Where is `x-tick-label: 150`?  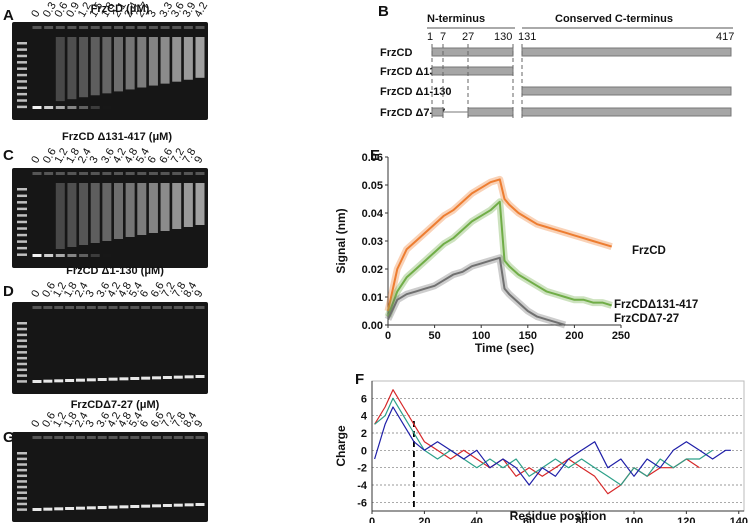
x-tick-label: 150 is located at coordinates (528, 336).